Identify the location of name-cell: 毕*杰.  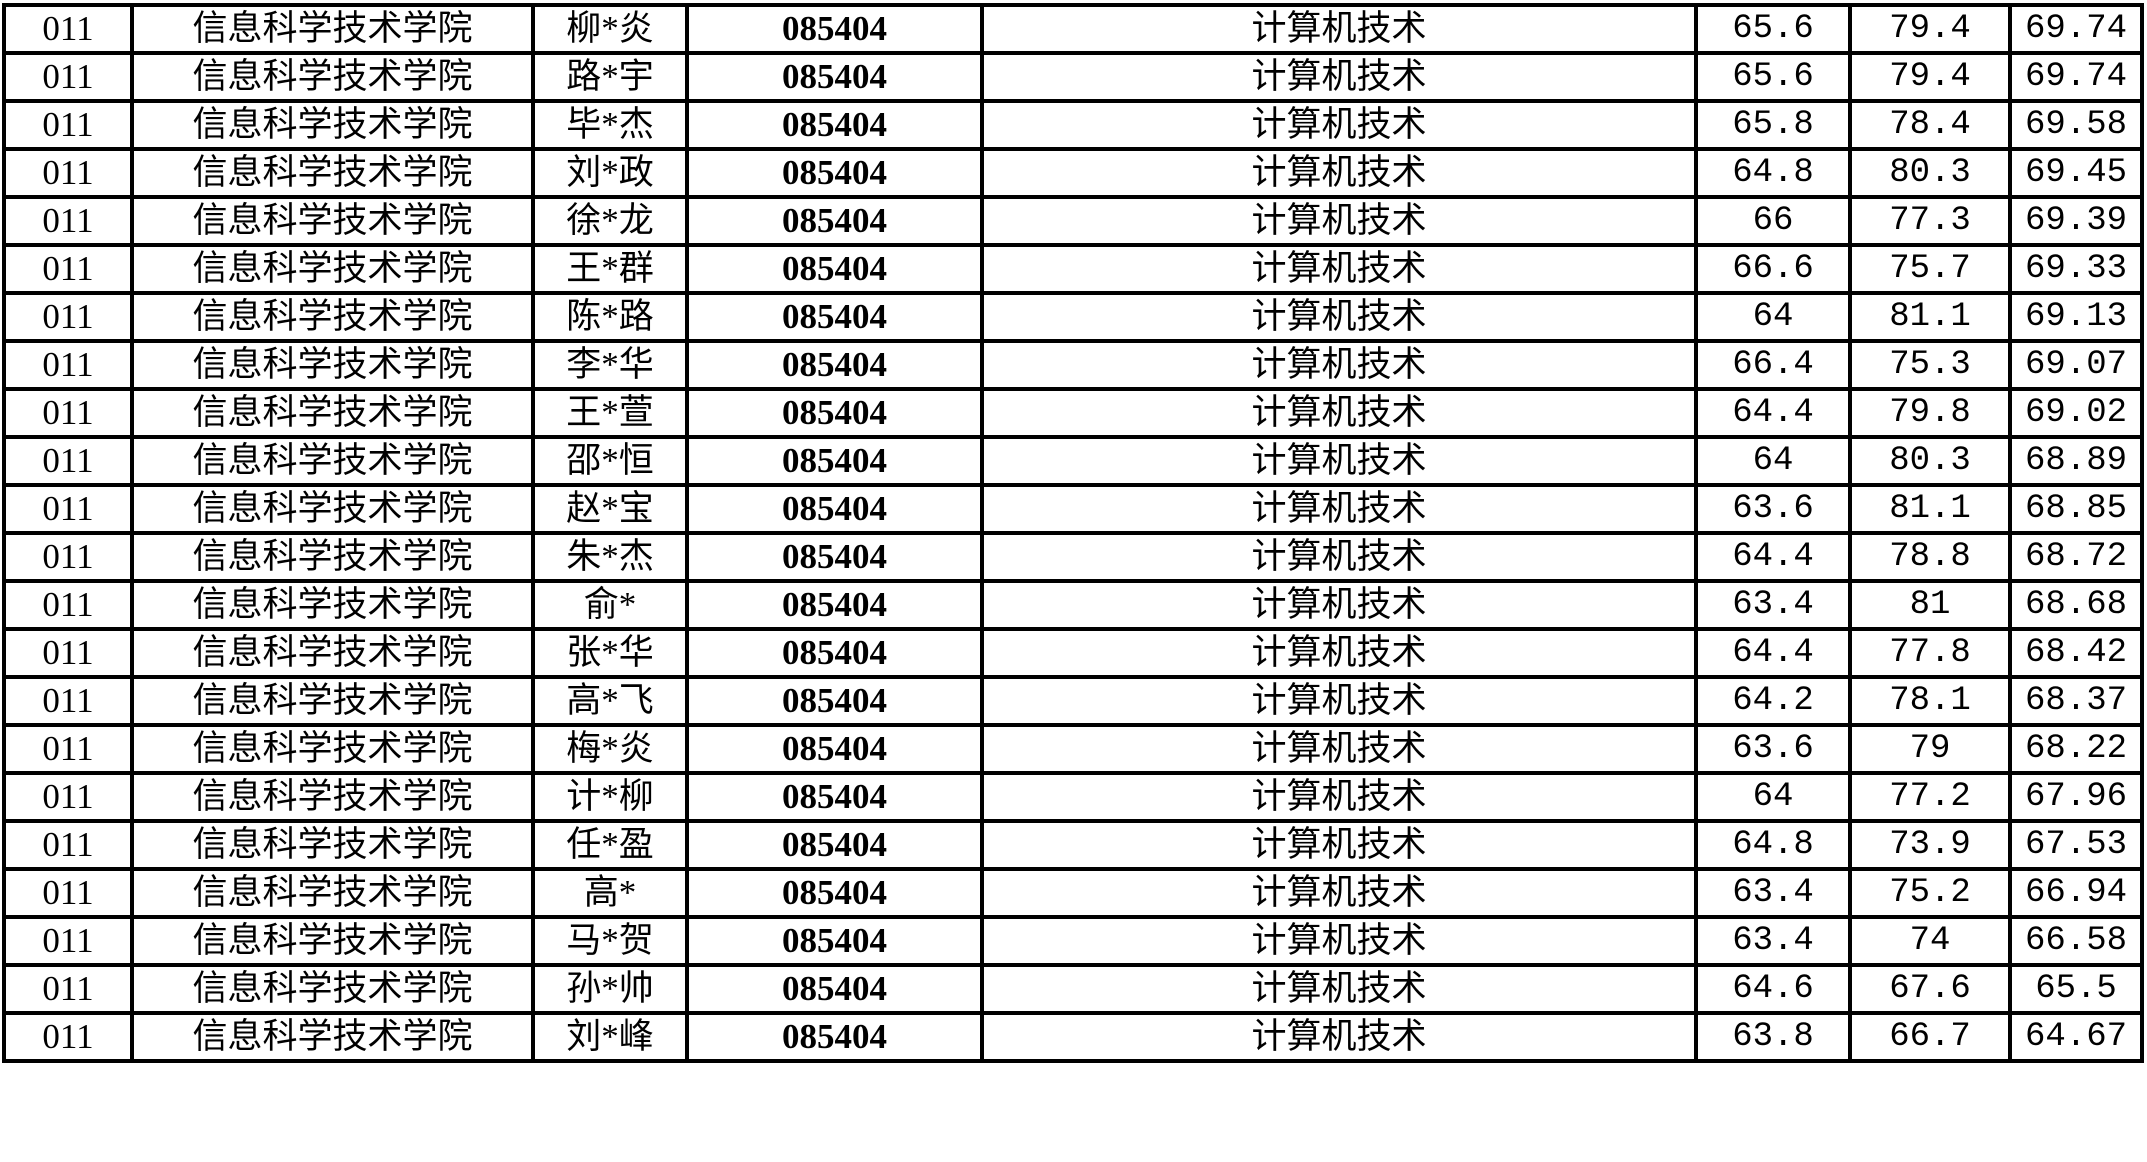
(610, 125).